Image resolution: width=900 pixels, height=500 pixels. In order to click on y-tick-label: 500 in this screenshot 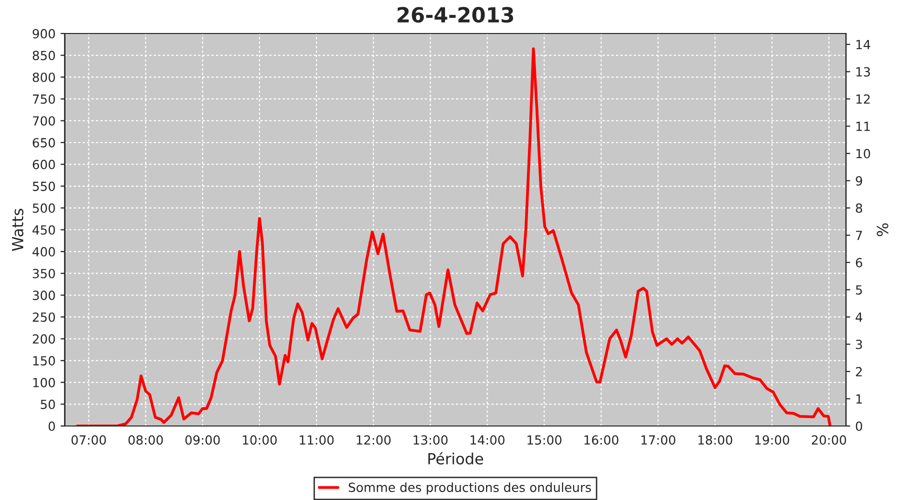, I will do `click(43, 208)`.